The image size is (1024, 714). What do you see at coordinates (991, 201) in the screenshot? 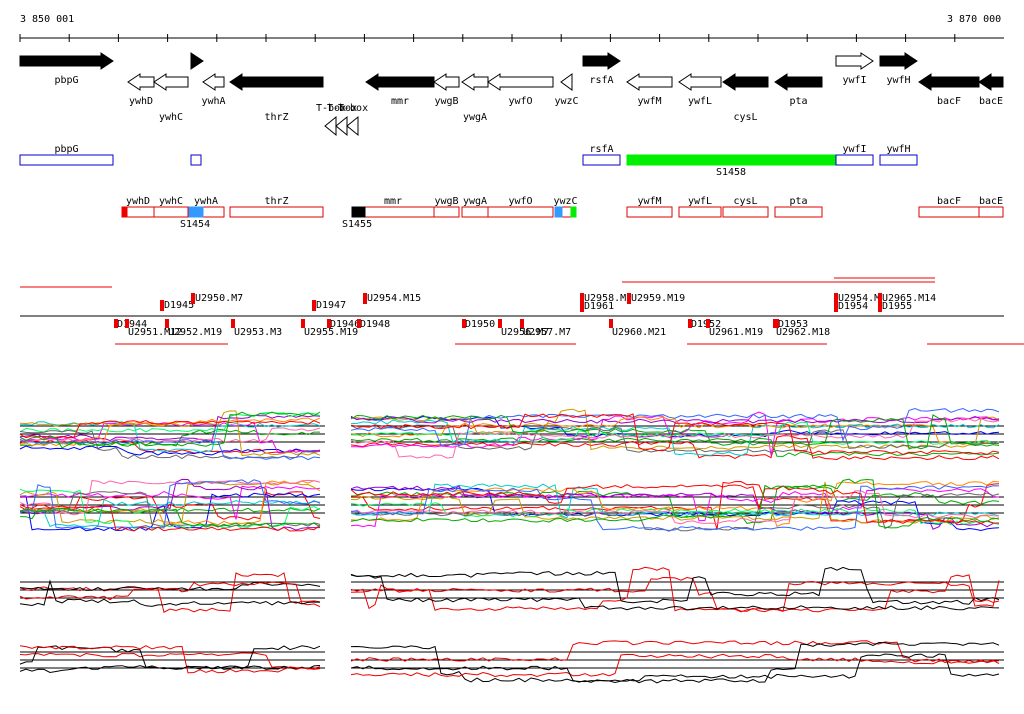
I see `annotation-label: bacE` at bounding box center [991, 201].